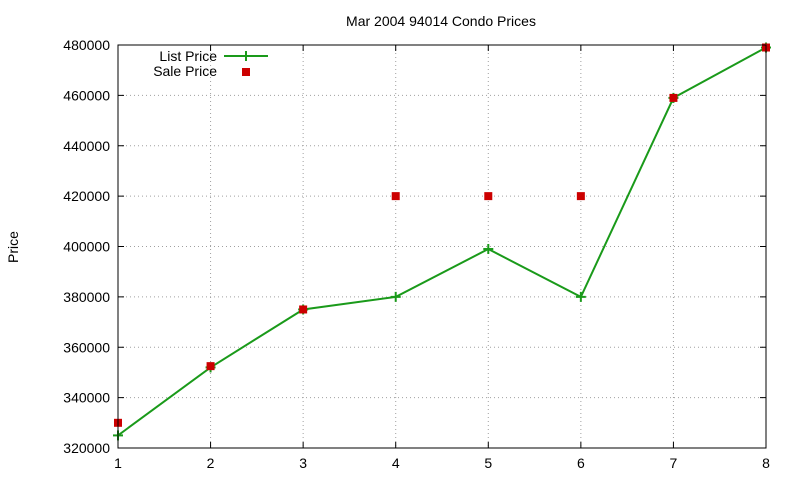  I want to click on legend-plus, so click(246, 56).